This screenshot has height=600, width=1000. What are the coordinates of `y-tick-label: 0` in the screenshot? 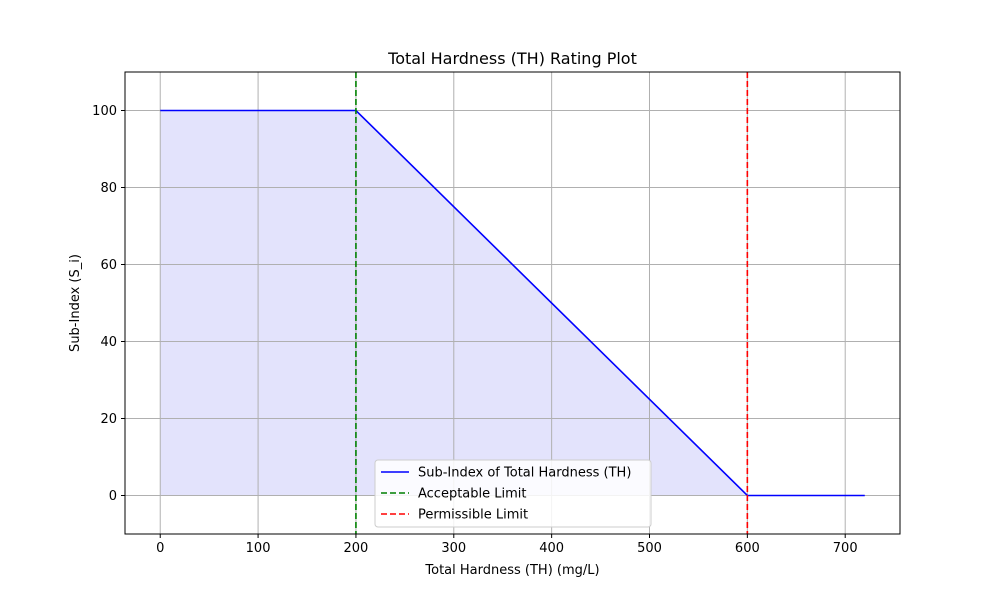 It's located at (113, 496).